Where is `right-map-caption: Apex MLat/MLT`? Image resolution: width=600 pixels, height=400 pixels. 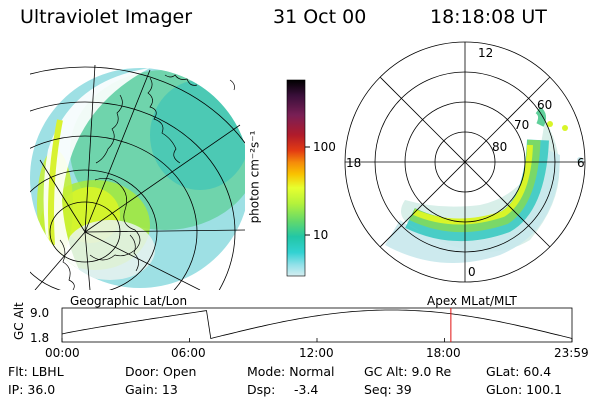 right-map-caption: Apex MLat/MLT is located at coordinates (472, 301).